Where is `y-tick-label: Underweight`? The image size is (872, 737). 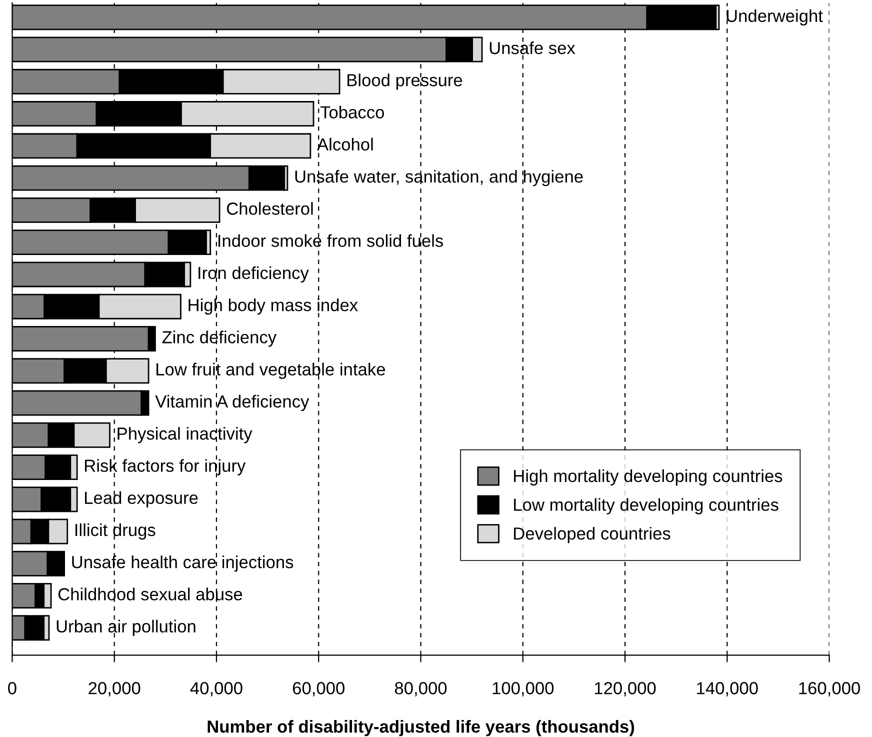
y-tick-label: Underweight is located at coordinates (774, 17).